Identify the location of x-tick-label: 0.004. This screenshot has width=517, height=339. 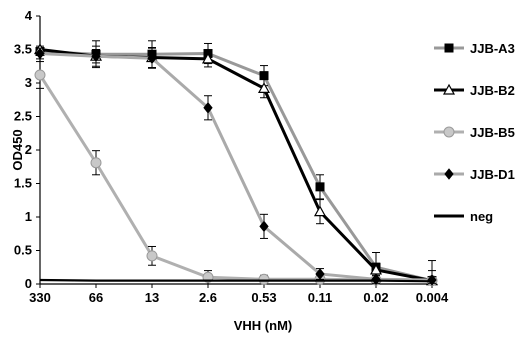
(432, 297).